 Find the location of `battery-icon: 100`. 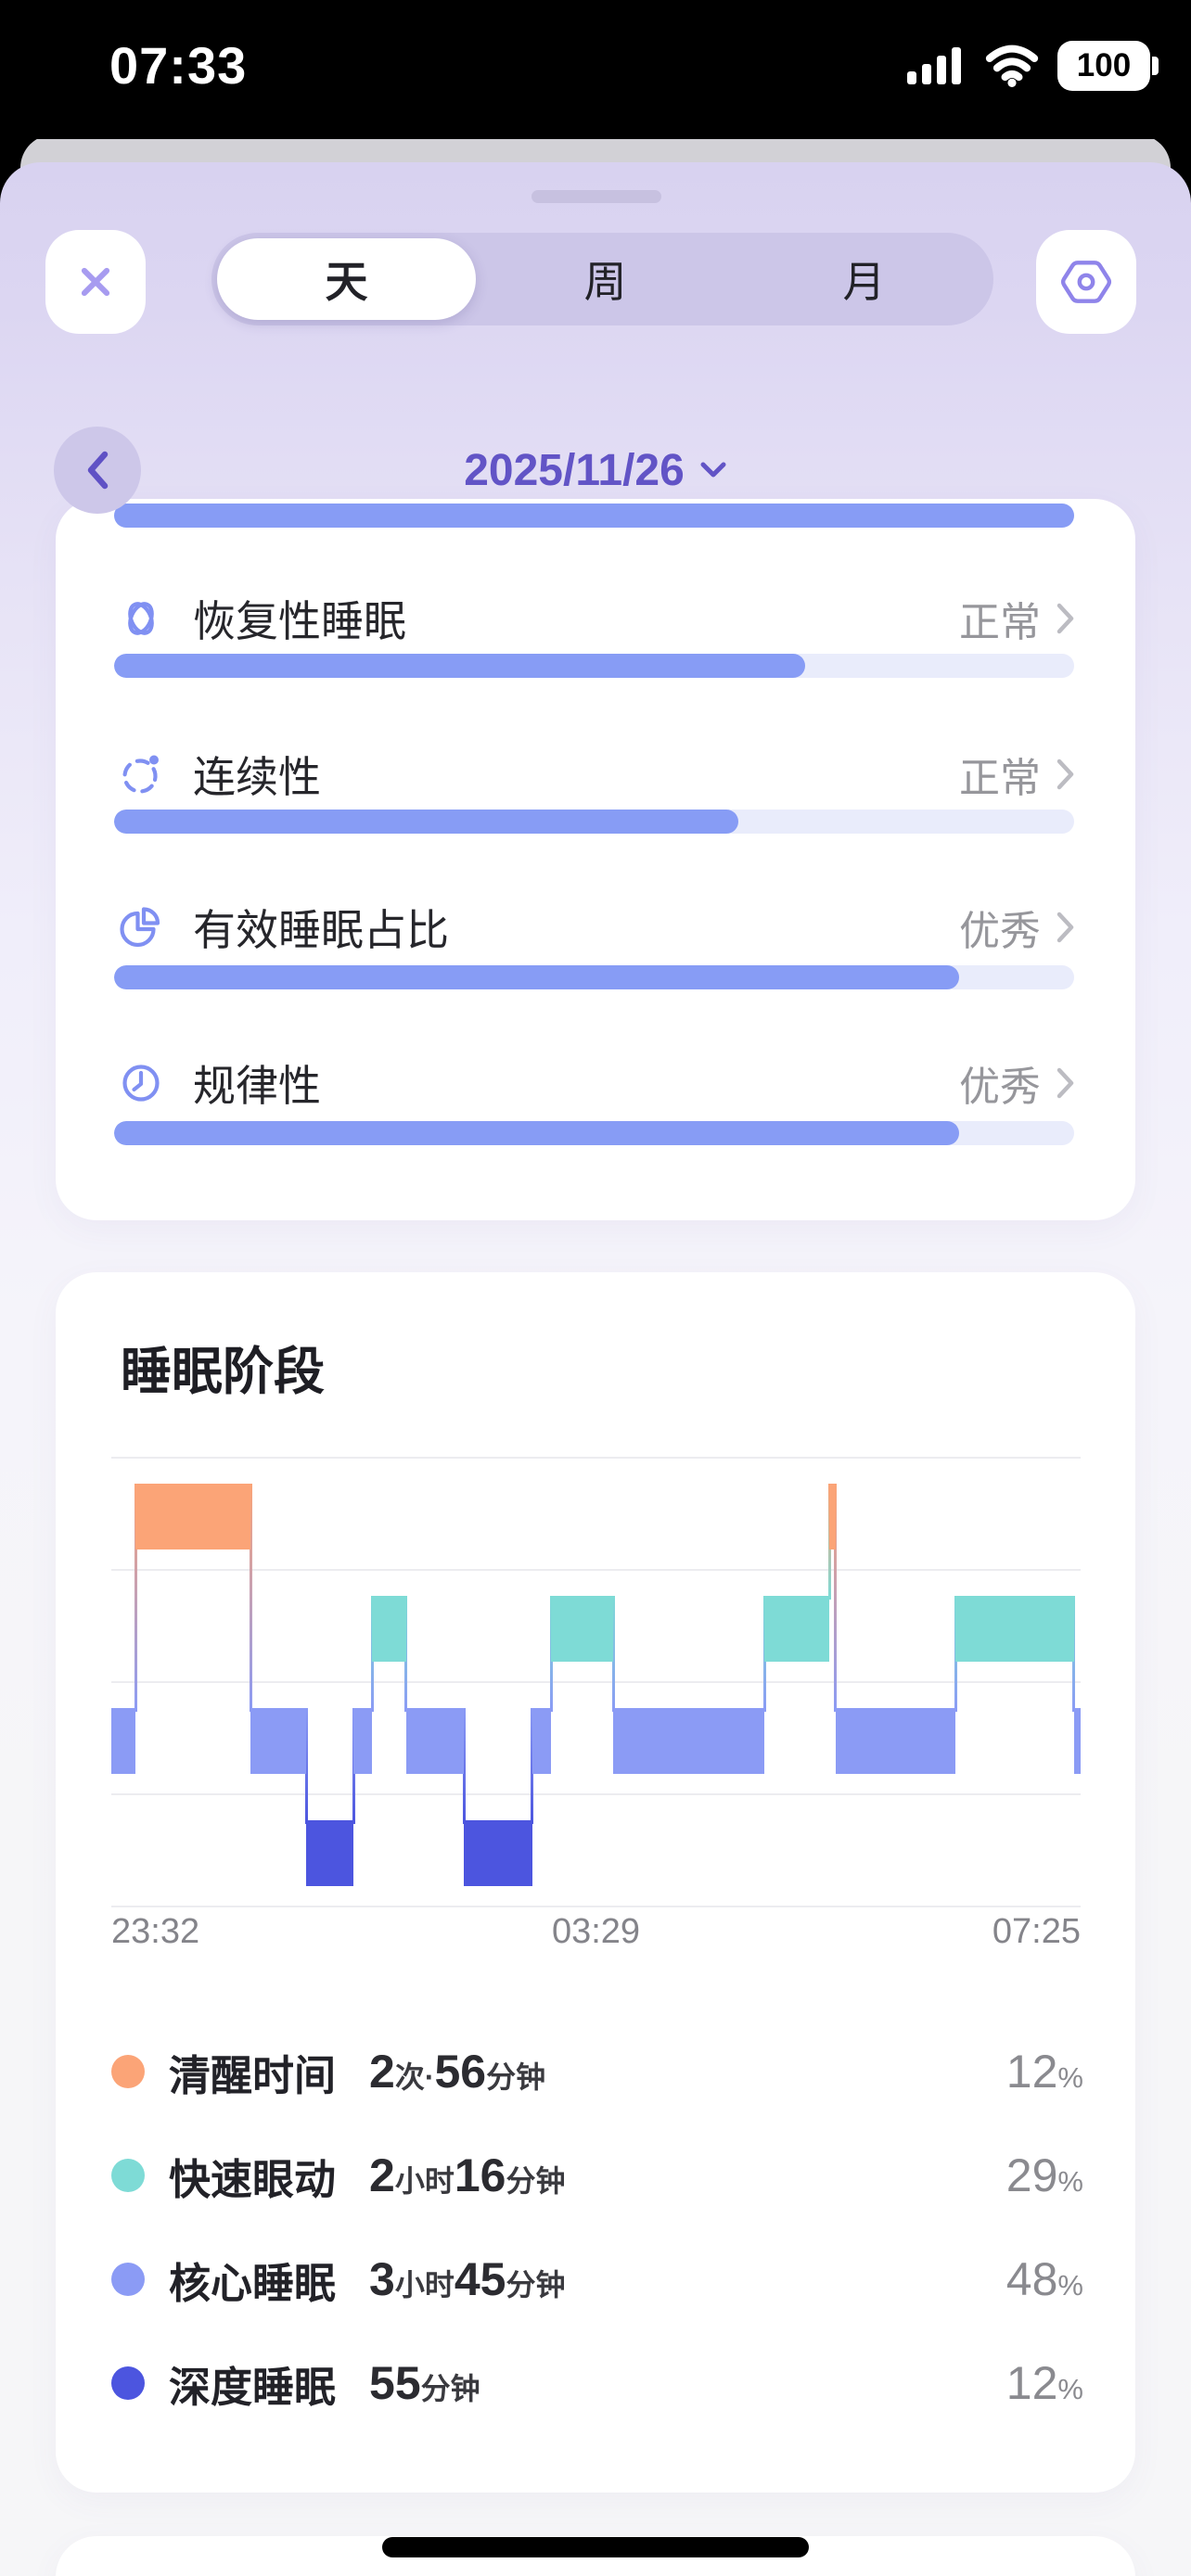

battery-icon: 100 is located at coordinates (1108, 66).